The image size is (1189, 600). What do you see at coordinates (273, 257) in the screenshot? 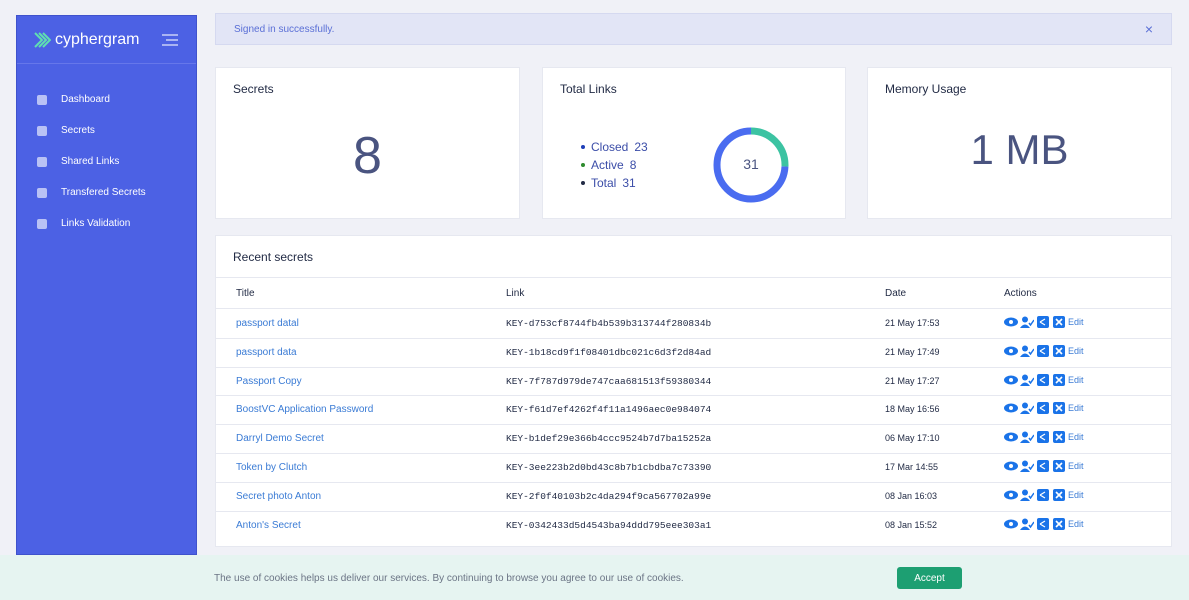
I see `table-title: Recent secrets` at bounding box center [273, 257].